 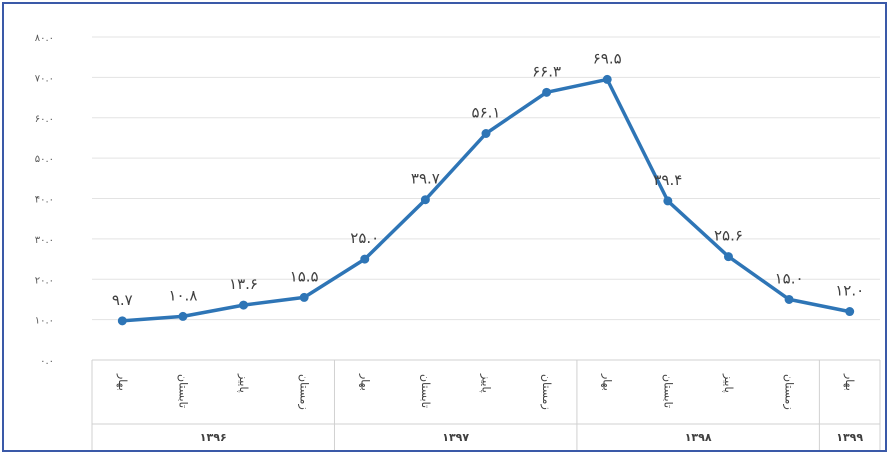 I want to click on data-label: ۱۵.۵, so click(x=304, y=276).